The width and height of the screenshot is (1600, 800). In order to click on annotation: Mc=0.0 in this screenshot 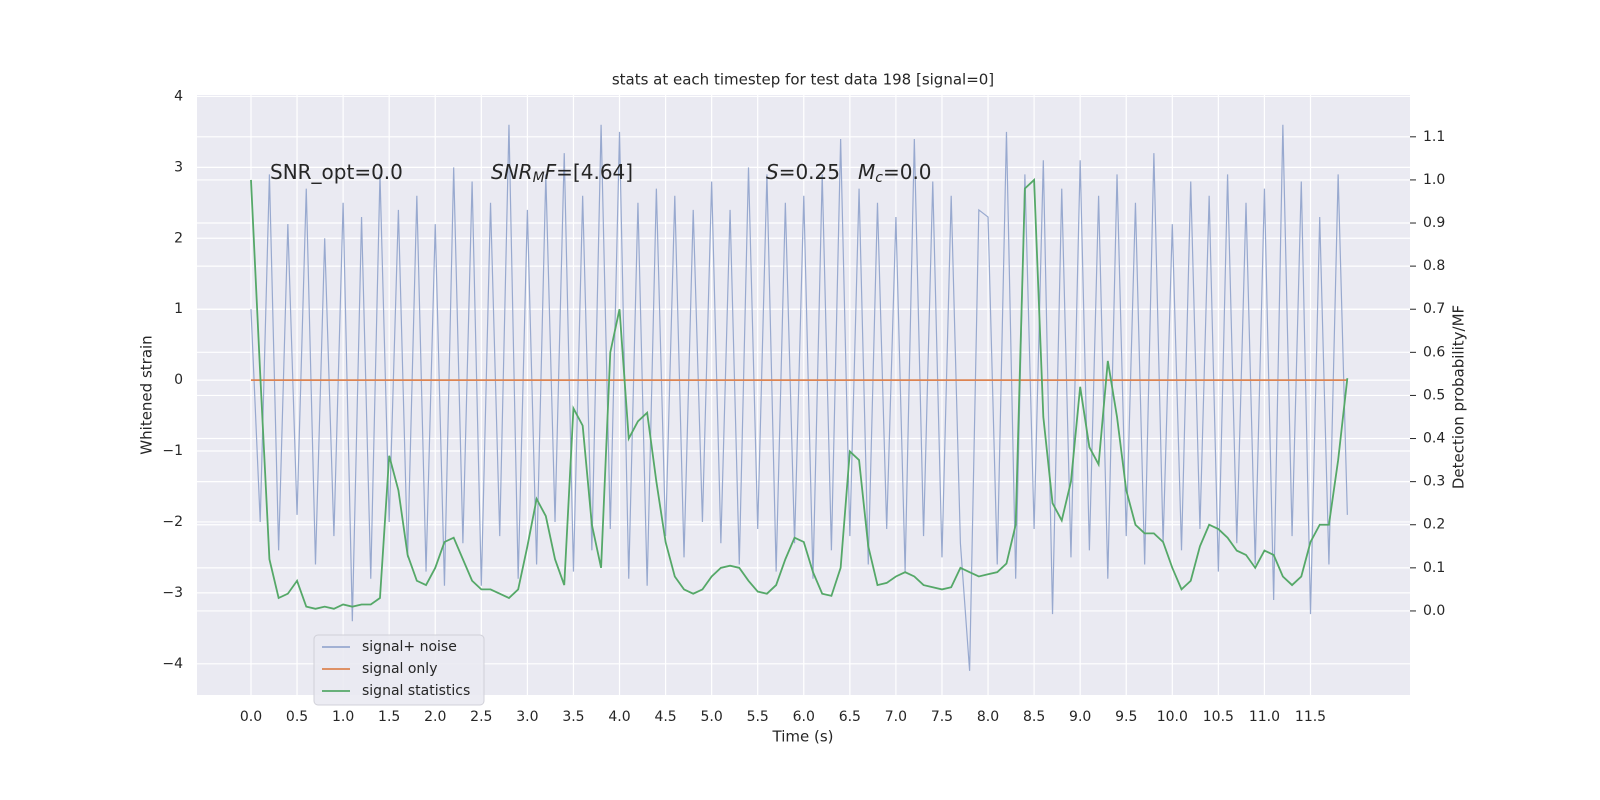, I will do `click(895, 173)`.